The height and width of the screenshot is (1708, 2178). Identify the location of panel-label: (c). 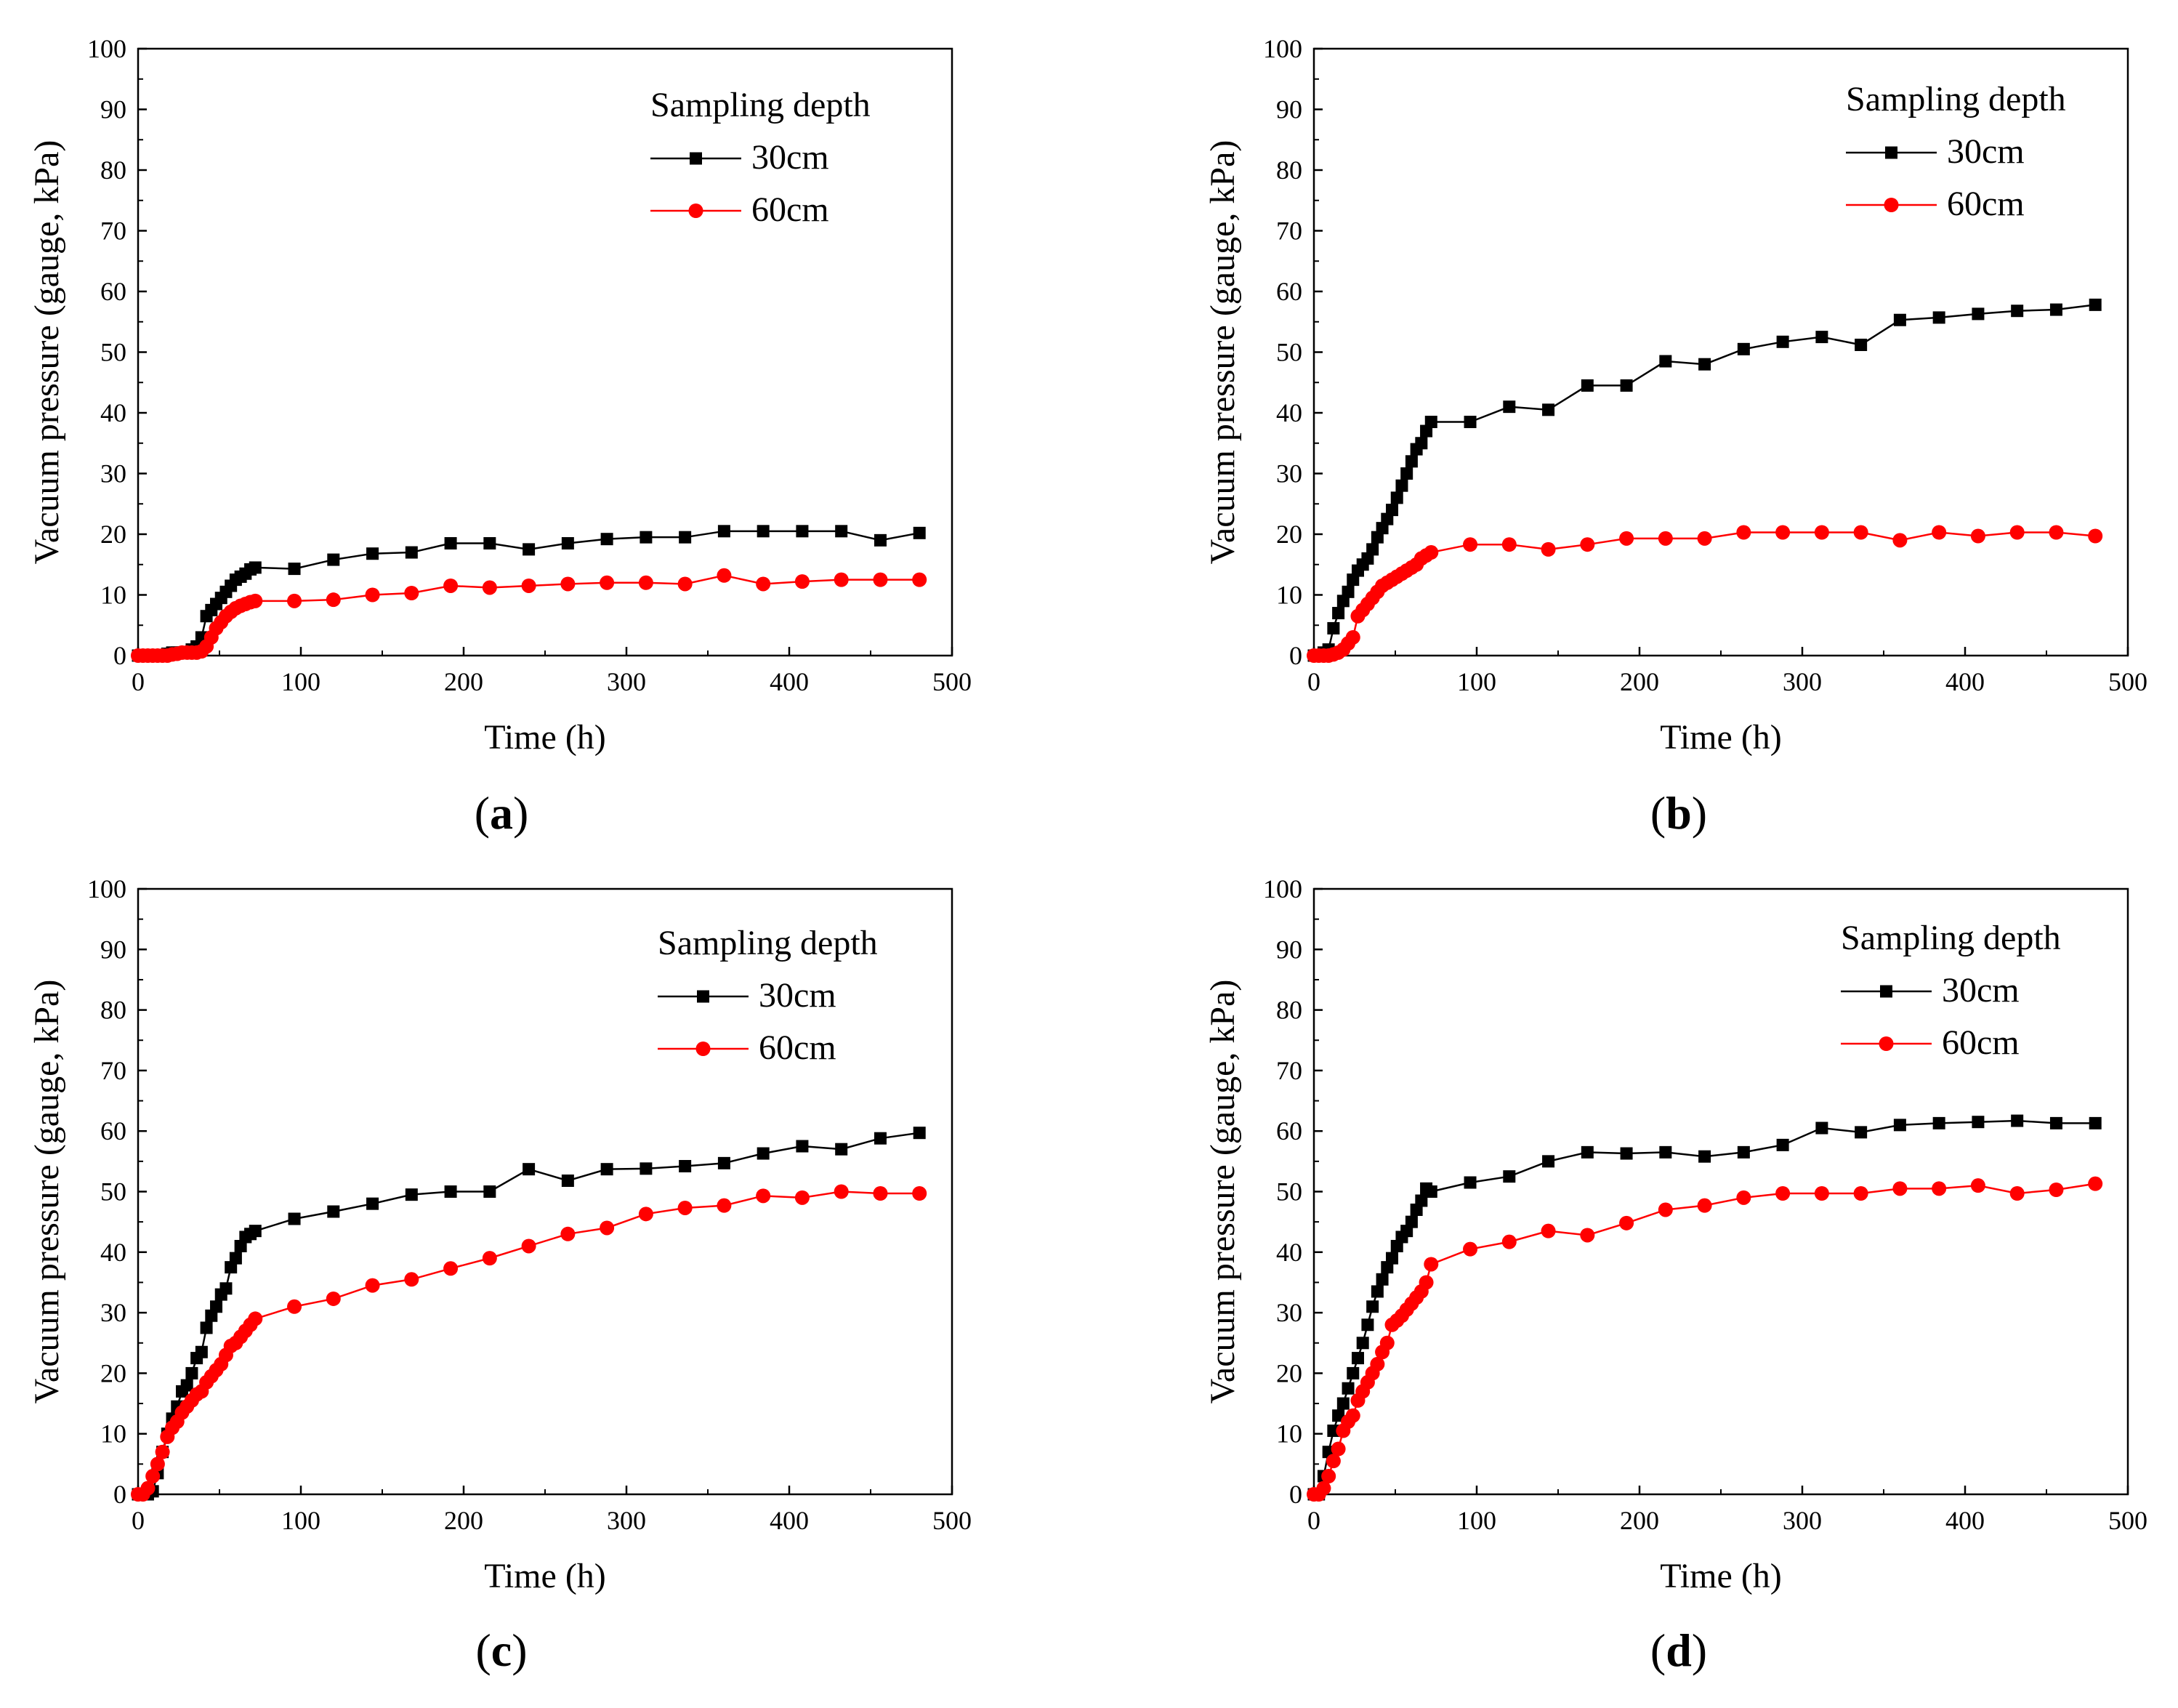
(501, 1650).